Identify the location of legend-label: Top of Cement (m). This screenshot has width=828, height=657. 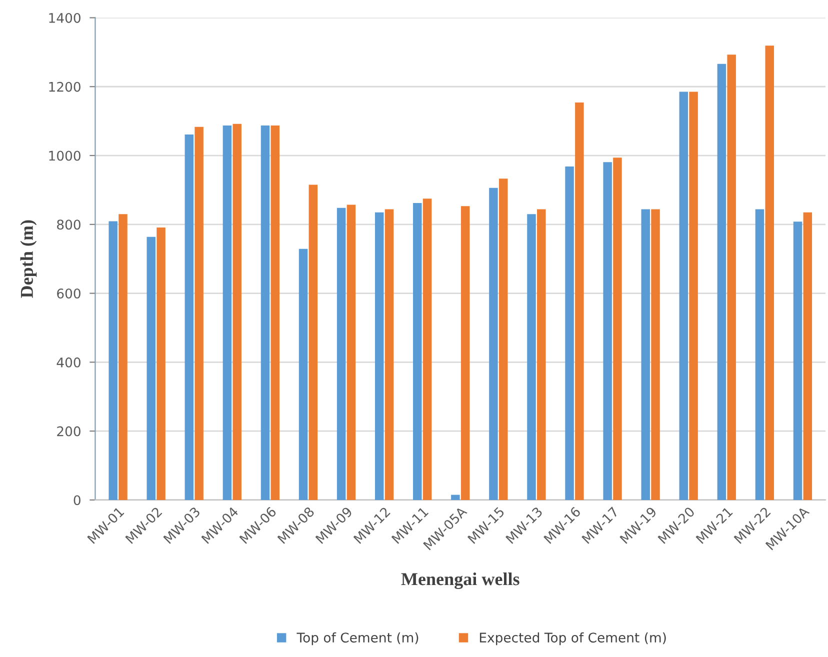
(357, 639).